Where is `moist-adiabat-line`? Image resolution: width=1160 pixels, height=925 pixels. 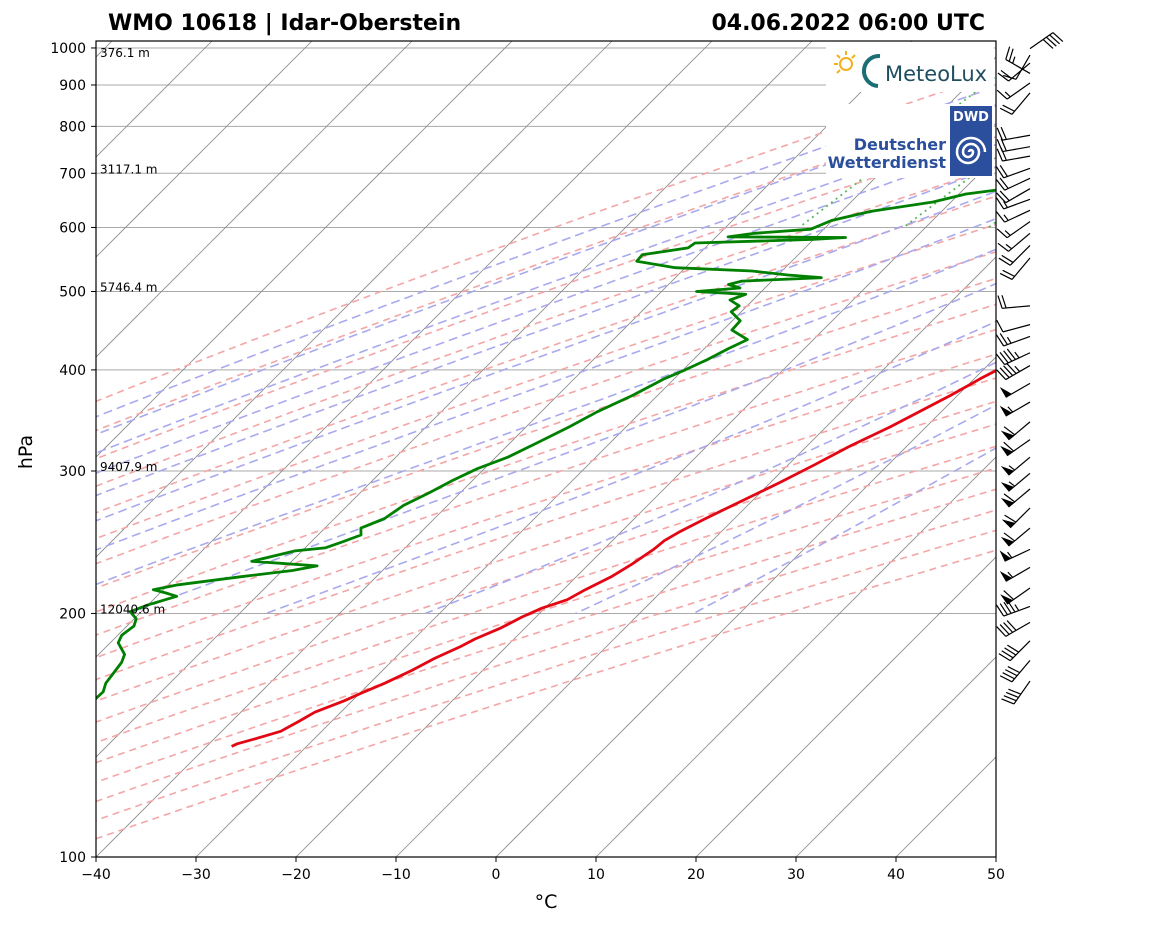
moist-adiabat-line is located at coordinates (710, 488).